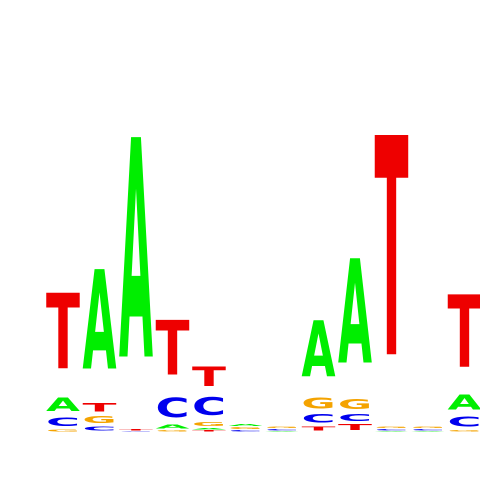 The width and height of the screenshot is (480, 485). I want to click on logo-column-3: CTA, so click(136, 254).